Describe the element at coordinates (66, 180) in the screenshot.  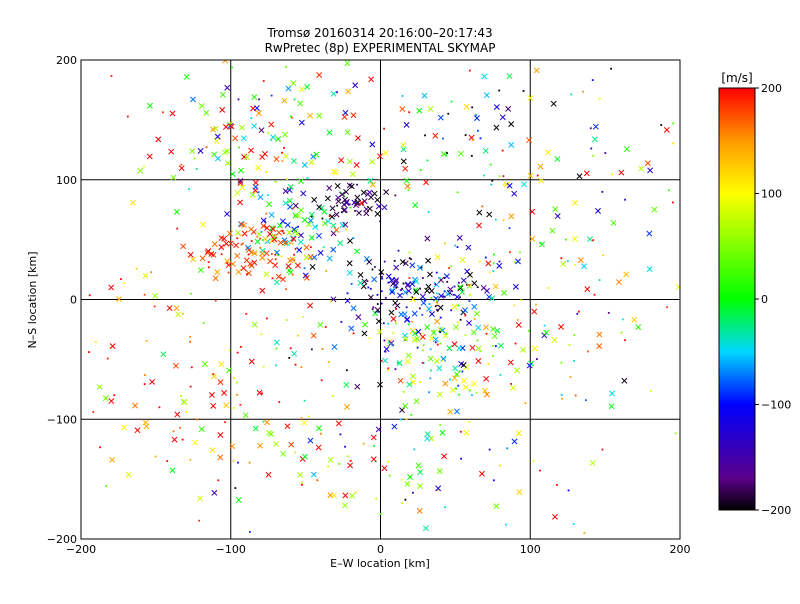
I see `y-tick-label: 100` at that location.